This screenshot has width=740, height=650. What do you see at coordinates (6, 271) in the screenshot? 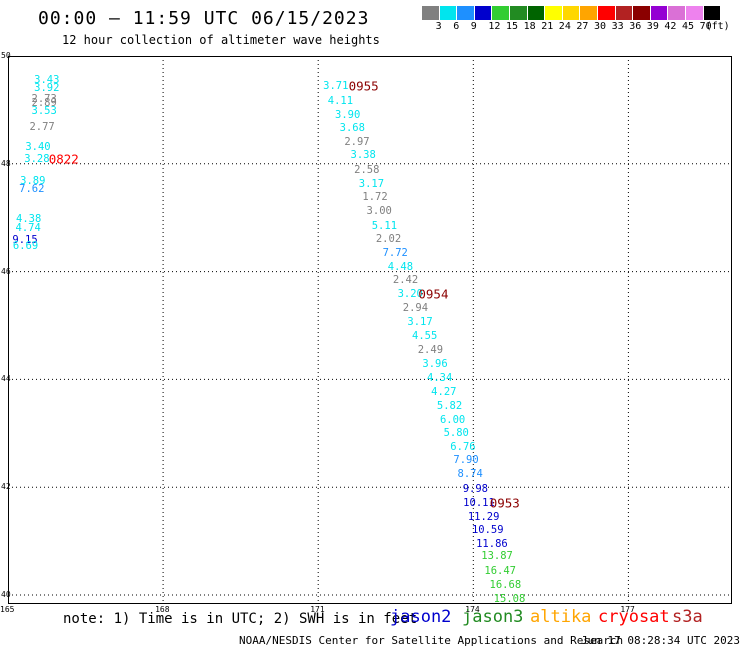
I see `lat-tick-label: 46` at bounding box center [6, 271].